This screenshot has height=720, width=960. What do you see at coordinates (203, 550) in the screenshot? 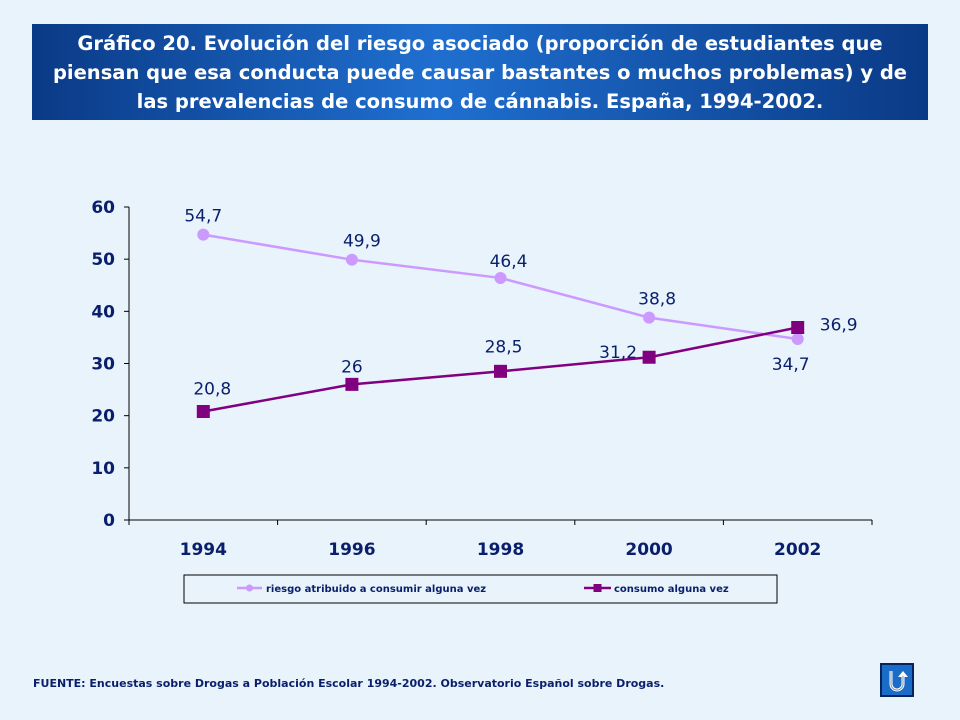
I see `x-tick-label: 1994` at bounding box center [203, 550].